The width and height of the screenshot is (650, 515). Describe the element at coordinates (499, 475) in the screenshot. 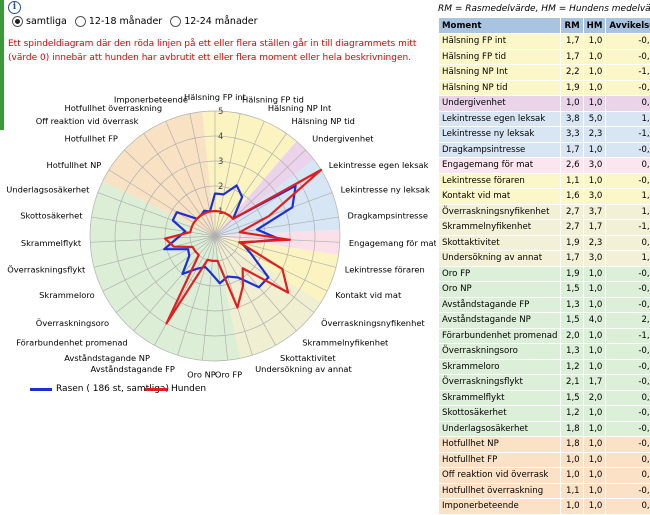

I see `cell-moment: Off reaktion vid överrask` at that location.